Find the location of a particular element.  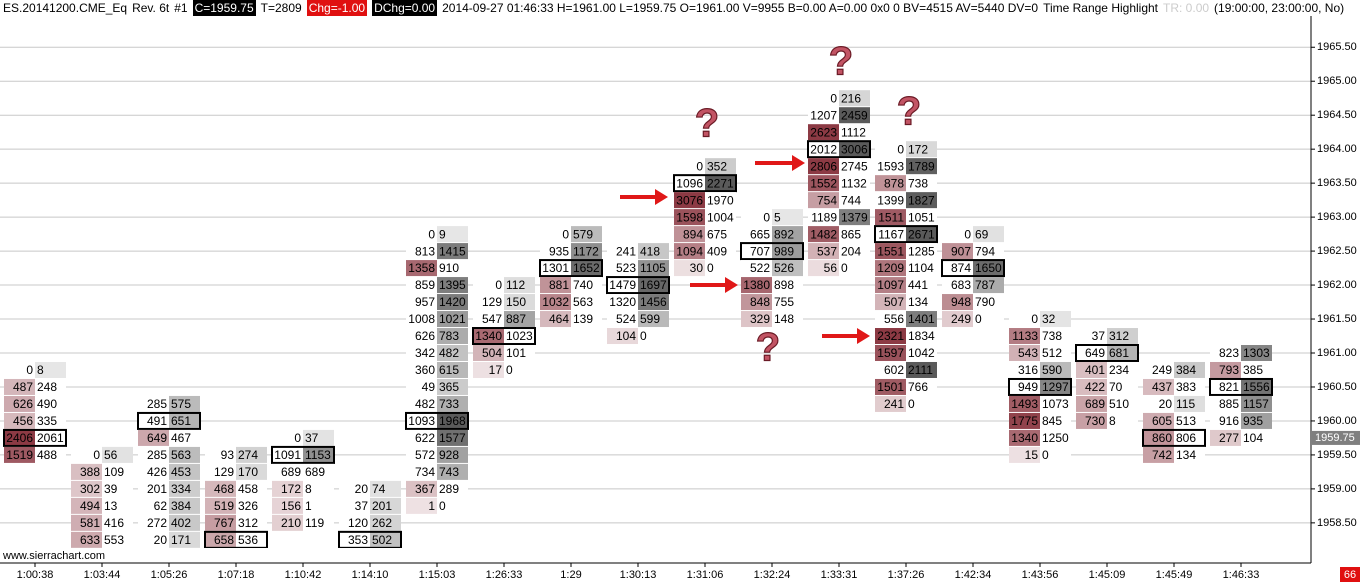

ask-value: 766 is located at coordinates (918, 387).